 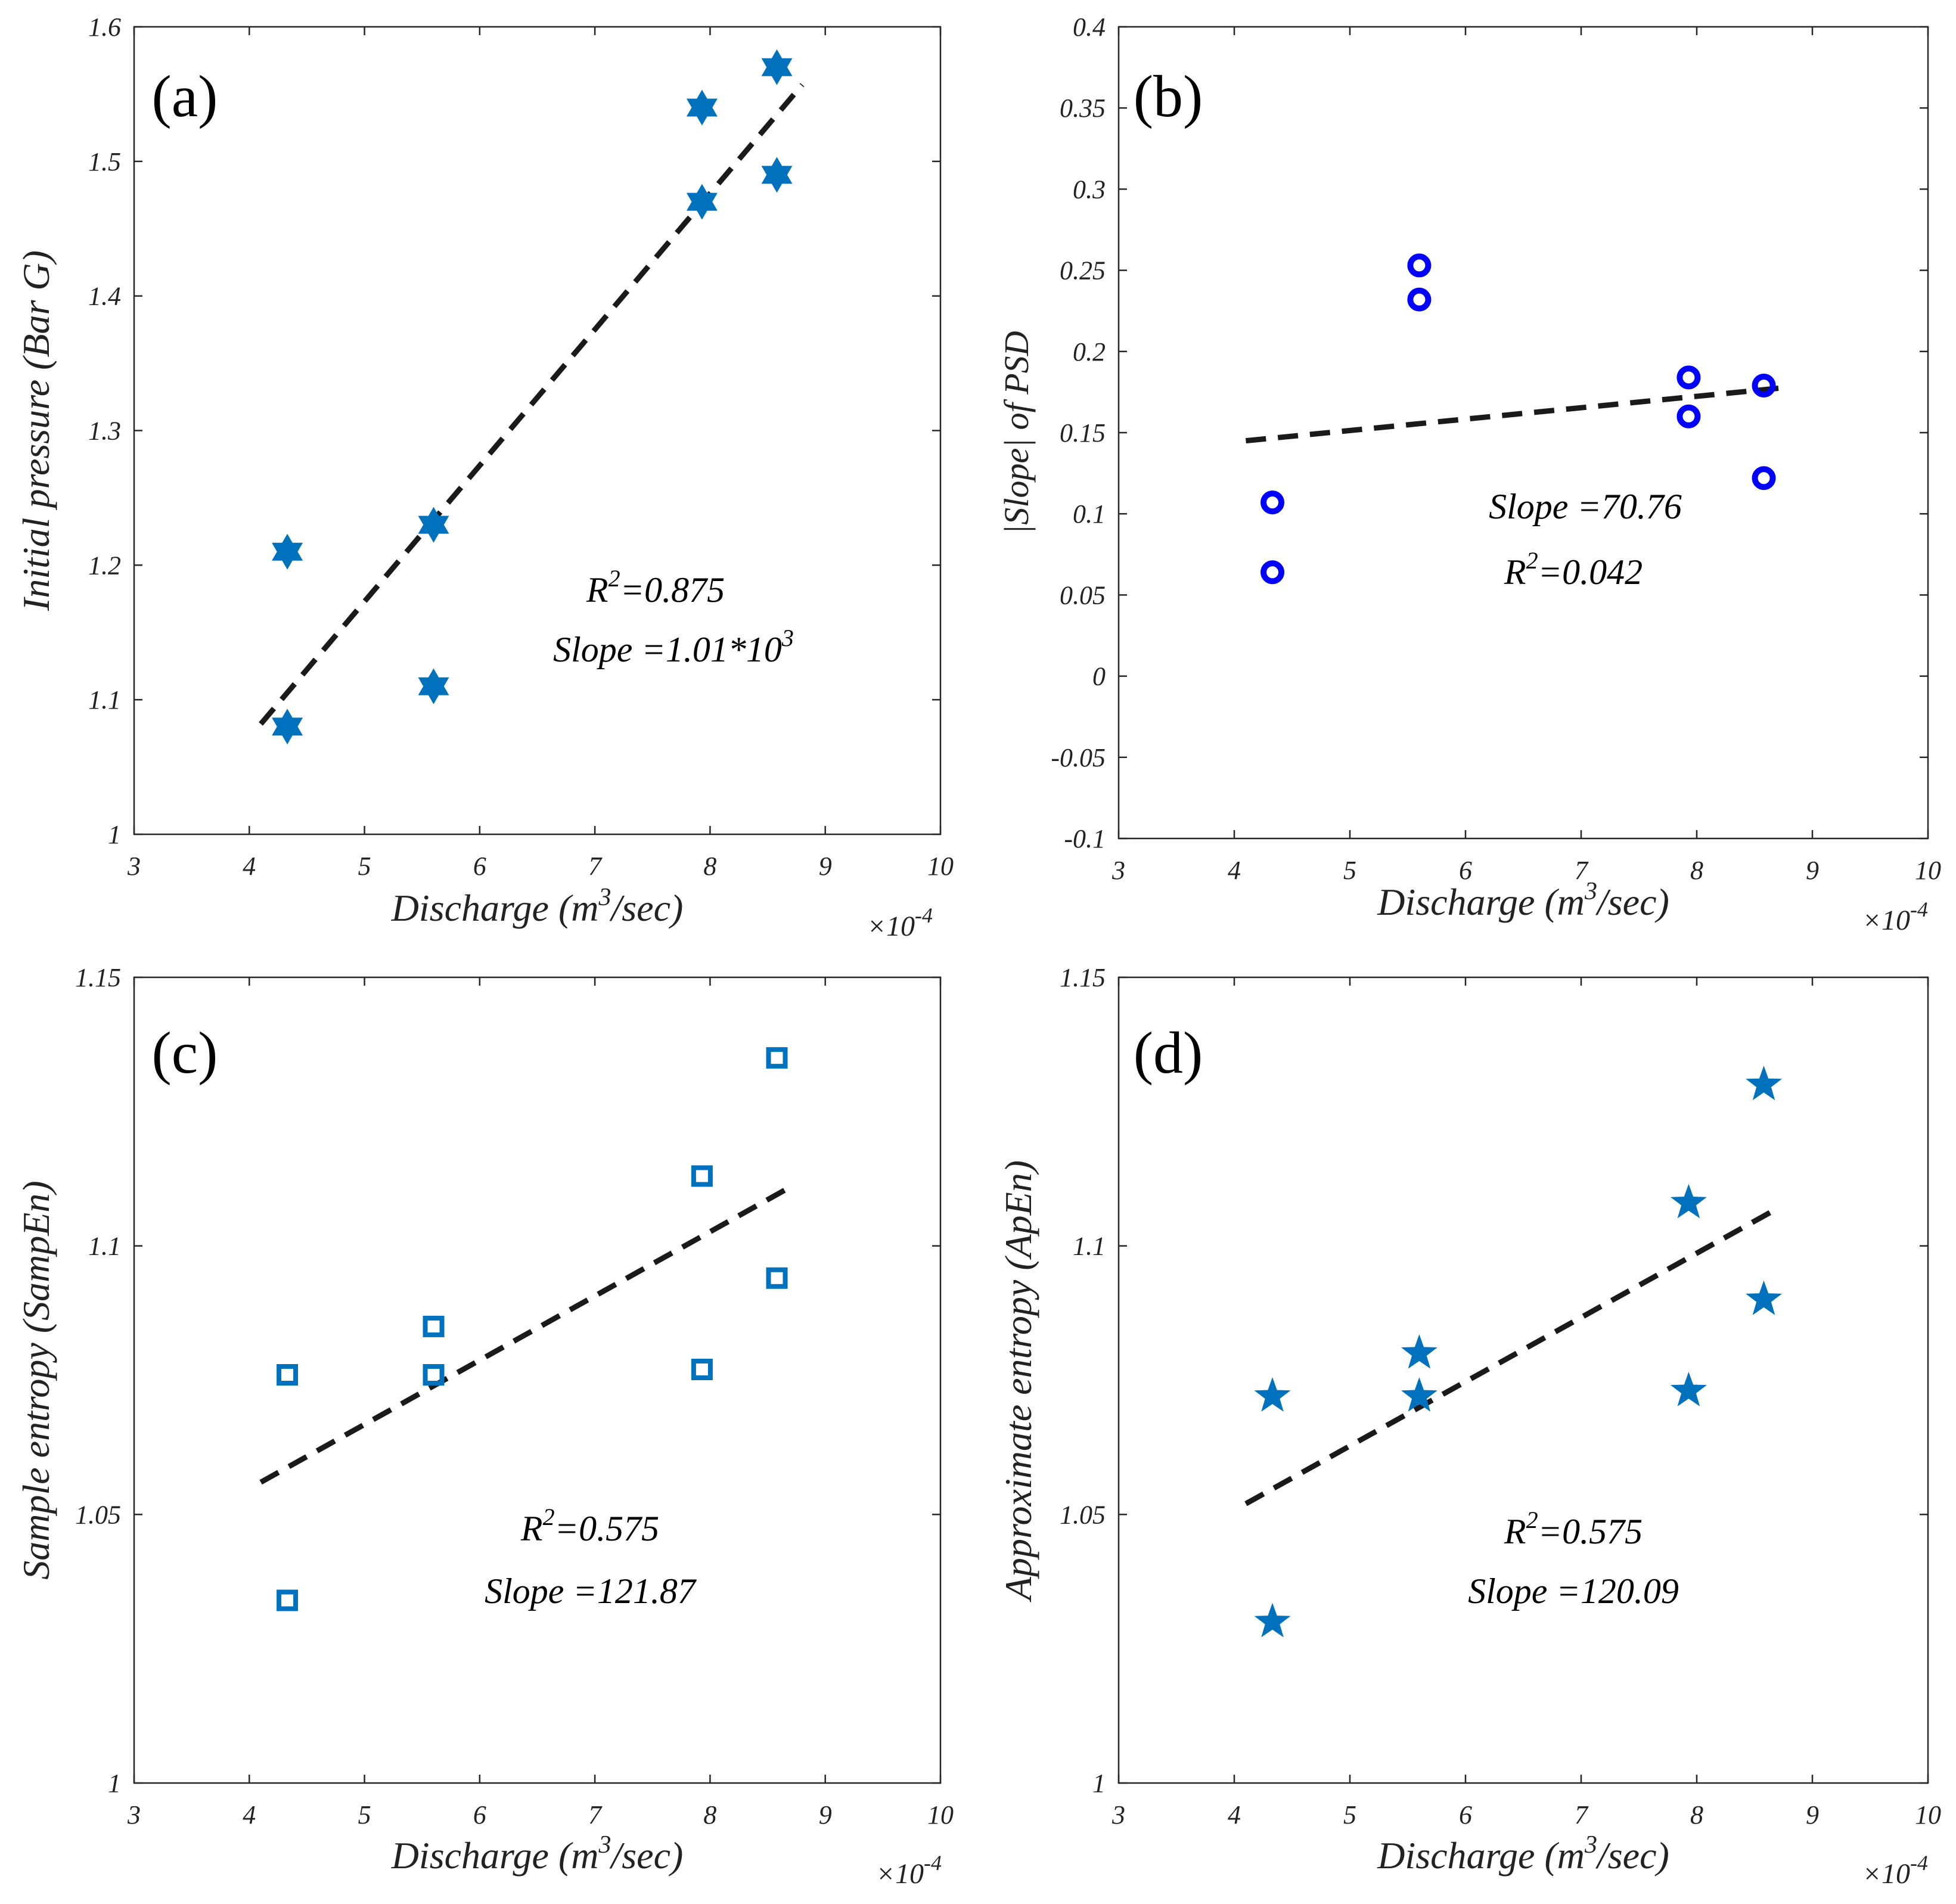 I want to click on y-tick-label: 1.05, so click(x=1083, y=1515).